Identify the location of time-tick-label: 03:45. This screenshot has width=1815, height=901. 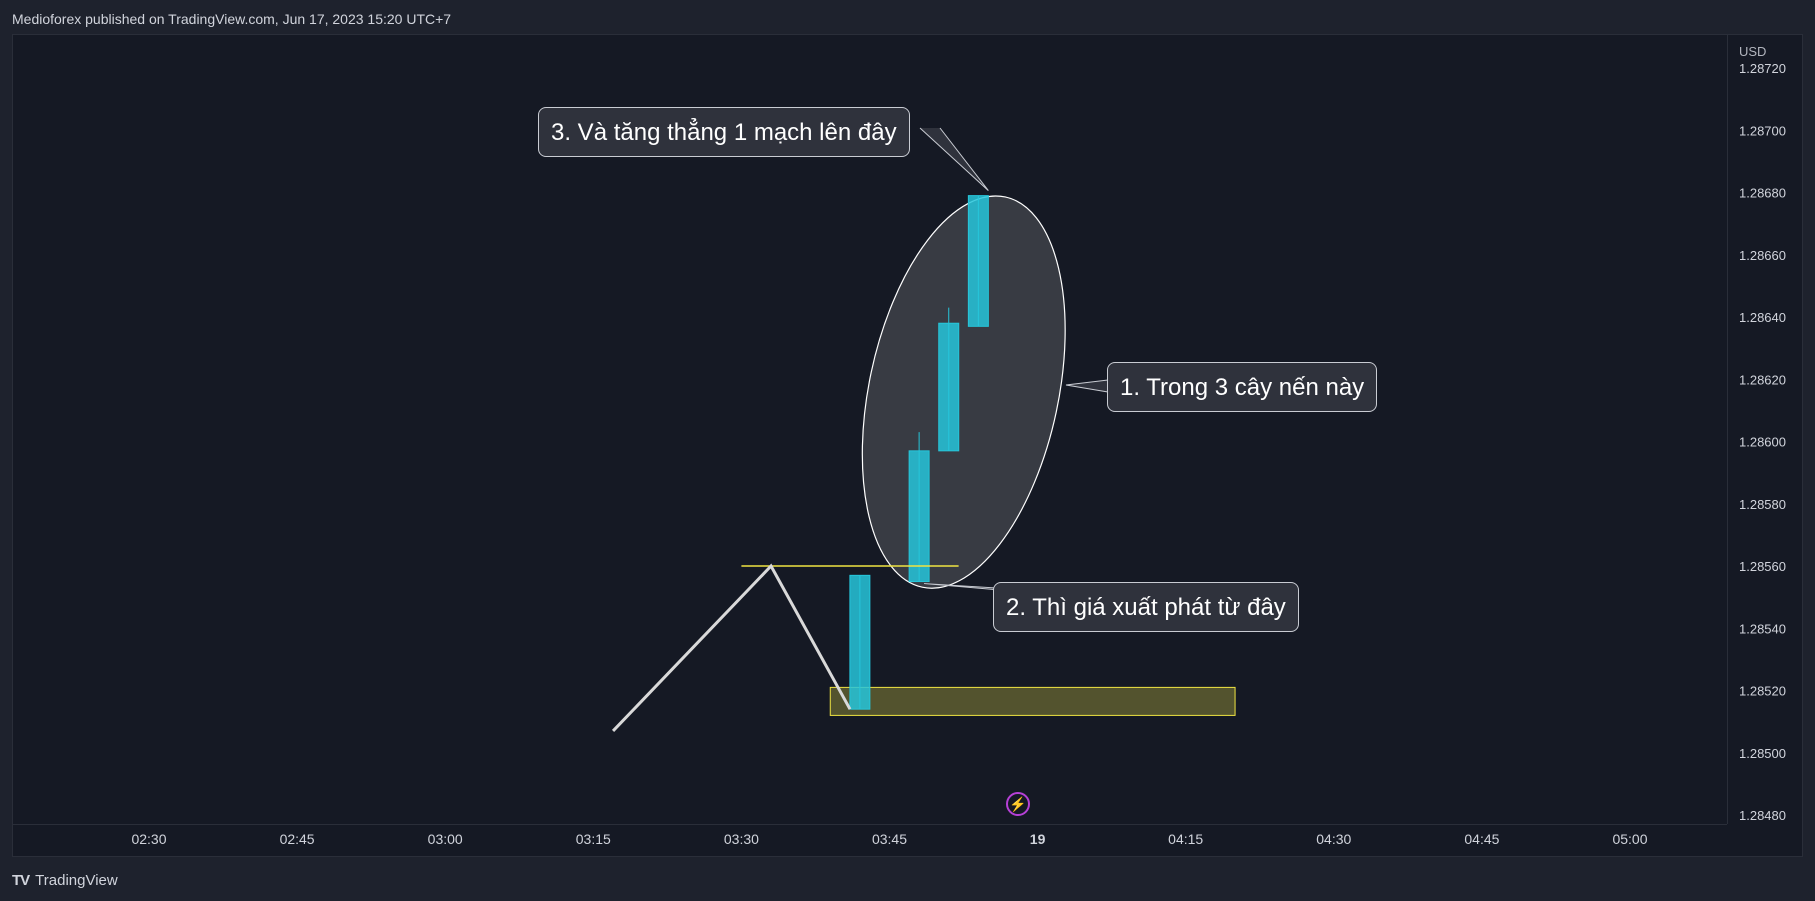
(889, 839).